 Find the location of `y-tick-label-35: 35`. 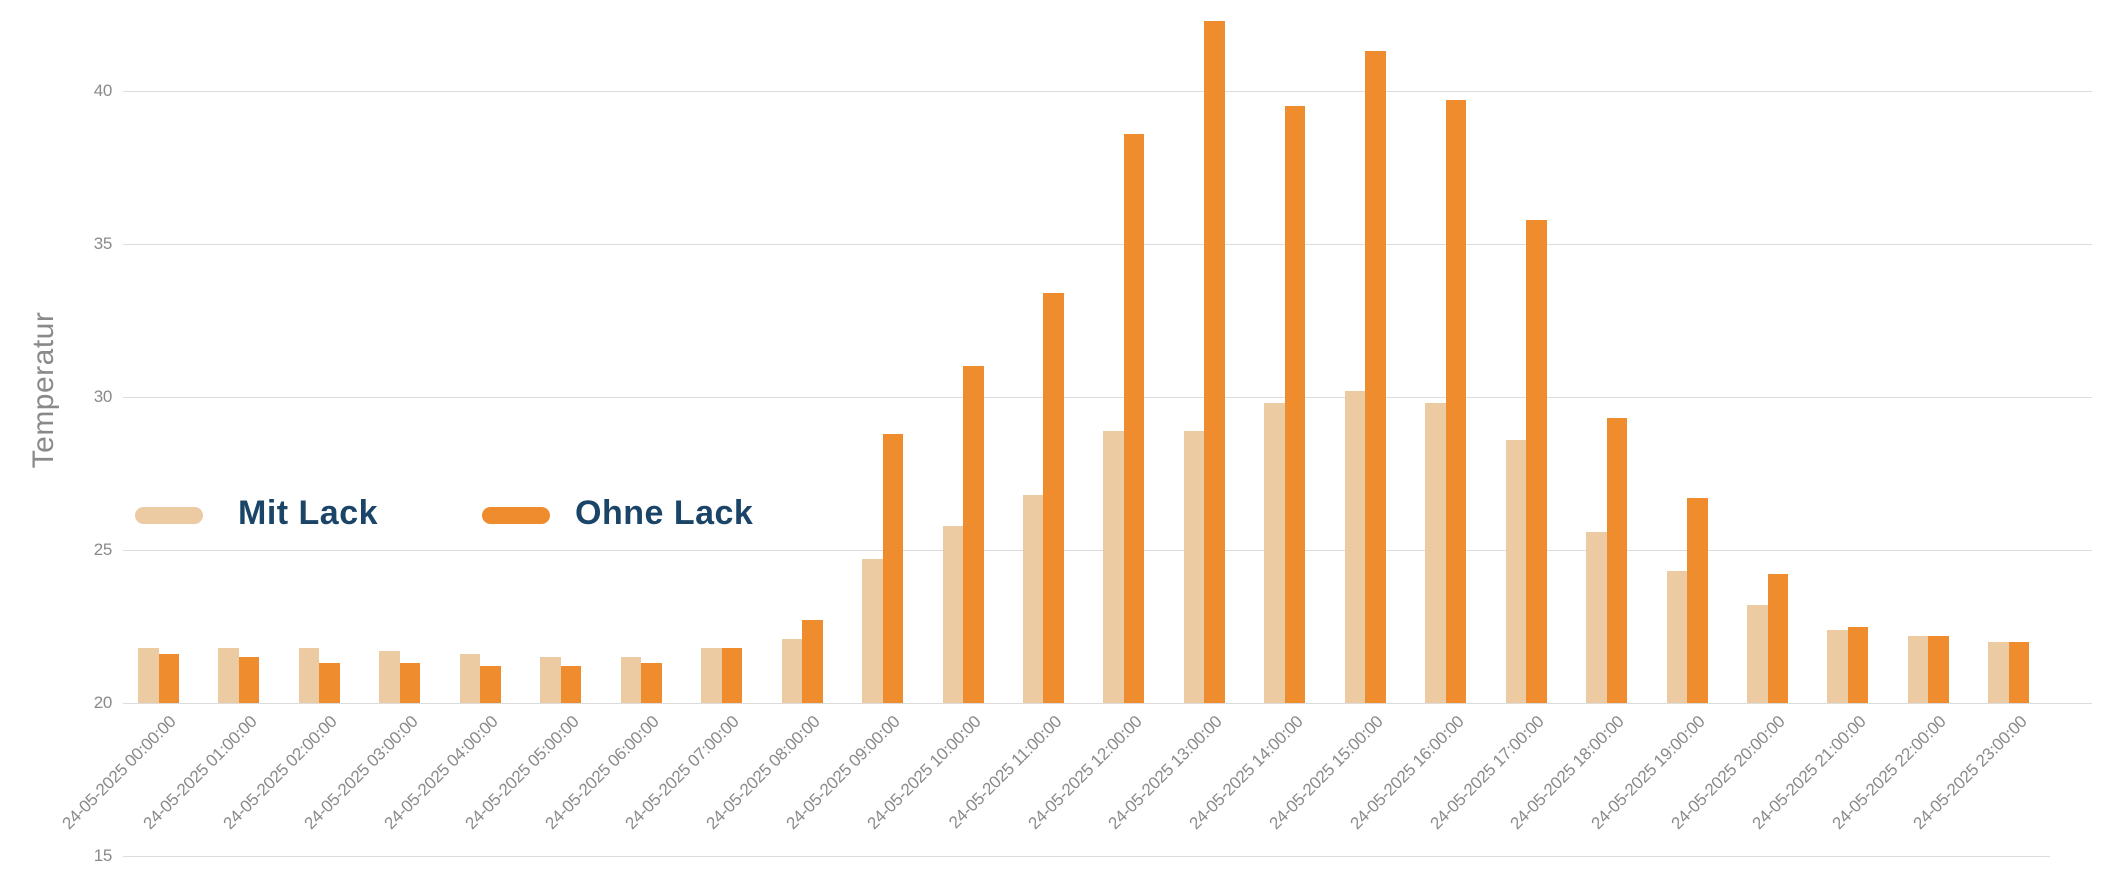

y-tick-label-35: 35 is located at coordinates (103, 243).